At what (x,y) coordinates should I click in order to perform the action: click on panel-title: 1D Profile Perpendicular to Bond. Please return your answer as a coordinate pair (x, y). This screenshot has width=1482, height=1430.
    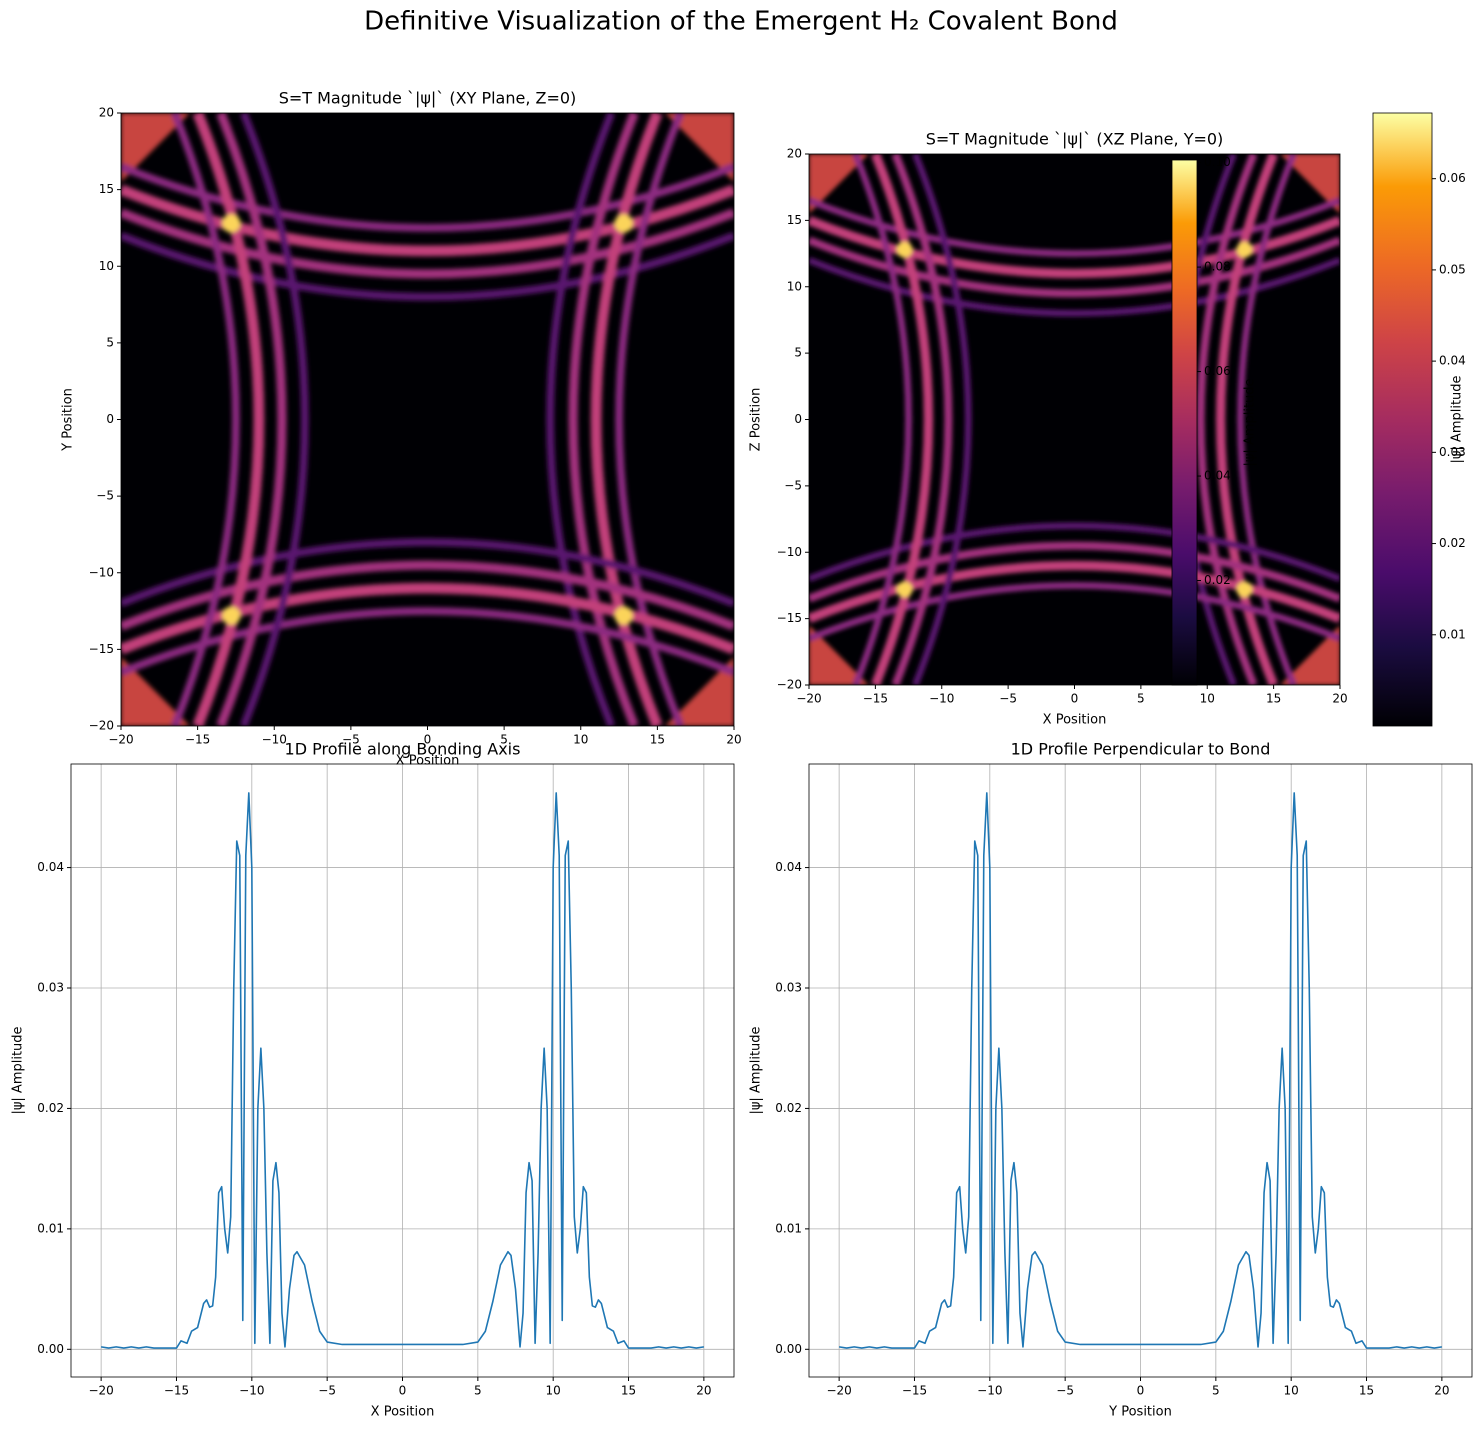
    Looking at the image, I should click on (1141, 749).